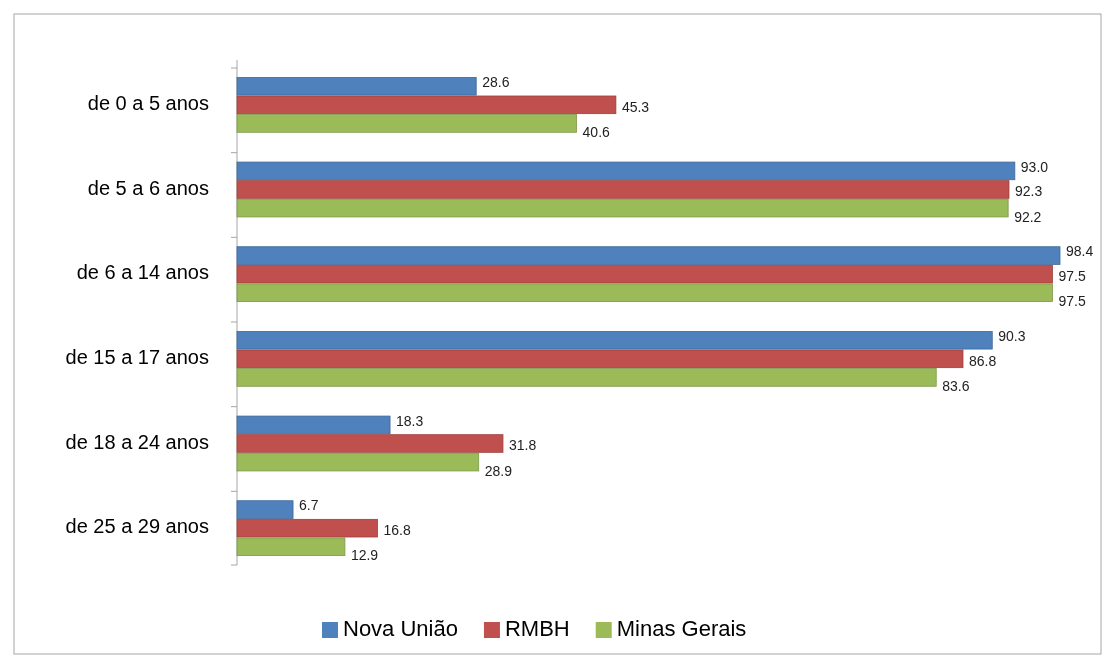 The width and height of the screenshot is (1115, 668). What do you see at coordinates (681, 628) in the screenshot?
I see `legend-label: Minas Gerais` at bounding box center [681, 628].